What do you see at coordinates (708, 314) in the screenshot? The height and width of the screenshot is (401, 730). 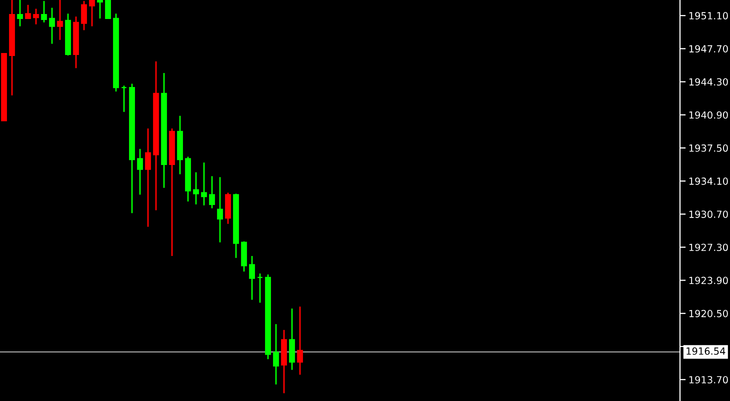 I see `y-tick-label: 1920.50` at bounding box center [708, 314].